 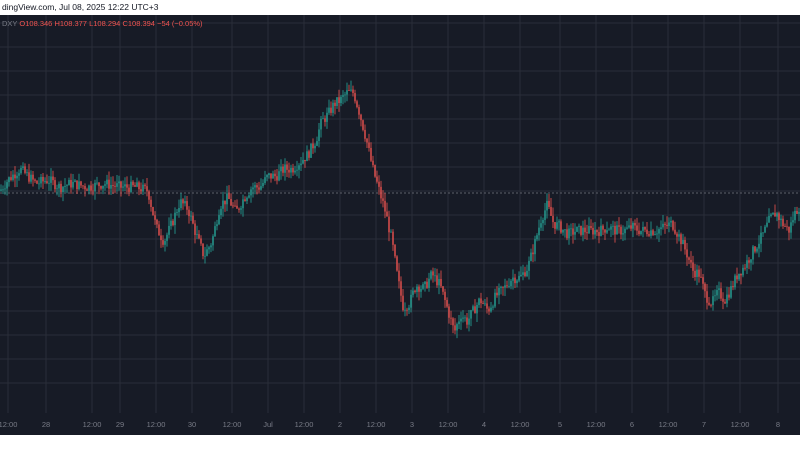 I want to click on x-tick-label: 4, so click(x=484, y=424).